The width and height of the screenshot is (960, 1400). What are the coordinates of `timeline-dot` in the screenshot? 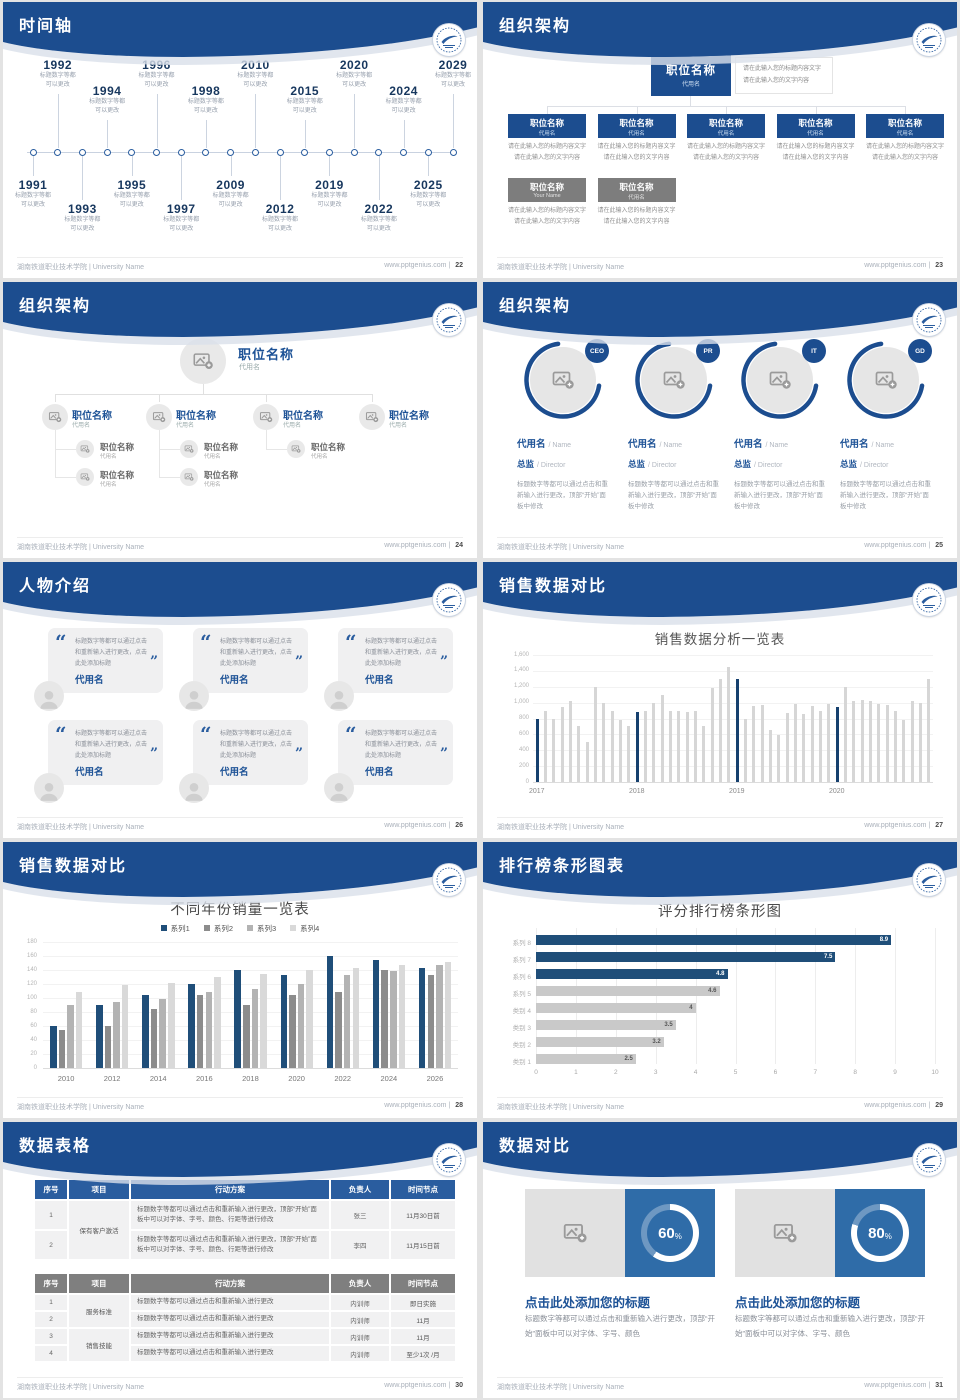 It's located at (354, 152).